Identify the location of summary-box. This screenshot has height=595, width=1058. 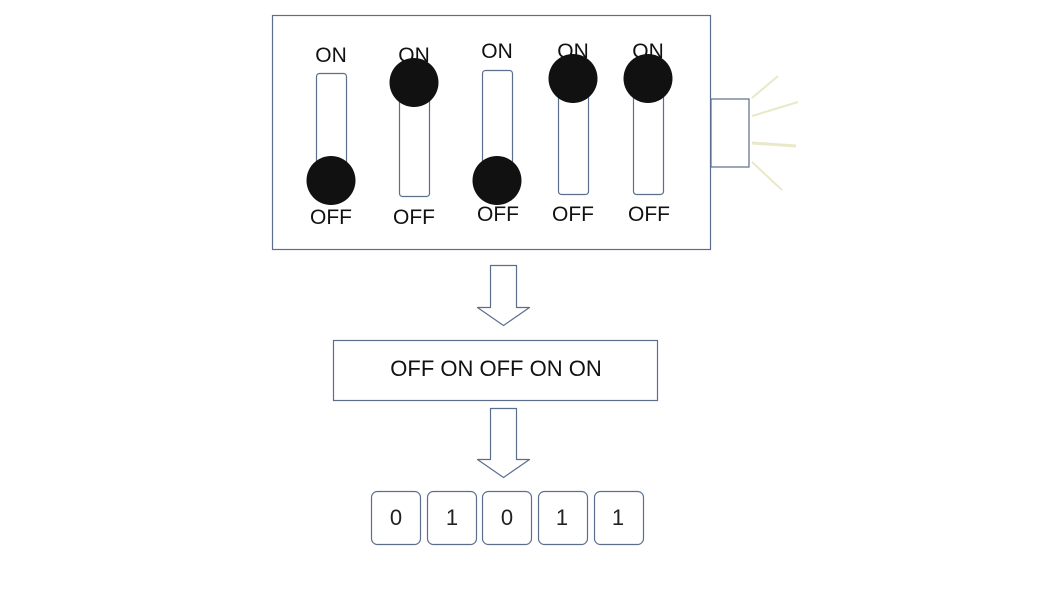
(495, 370).